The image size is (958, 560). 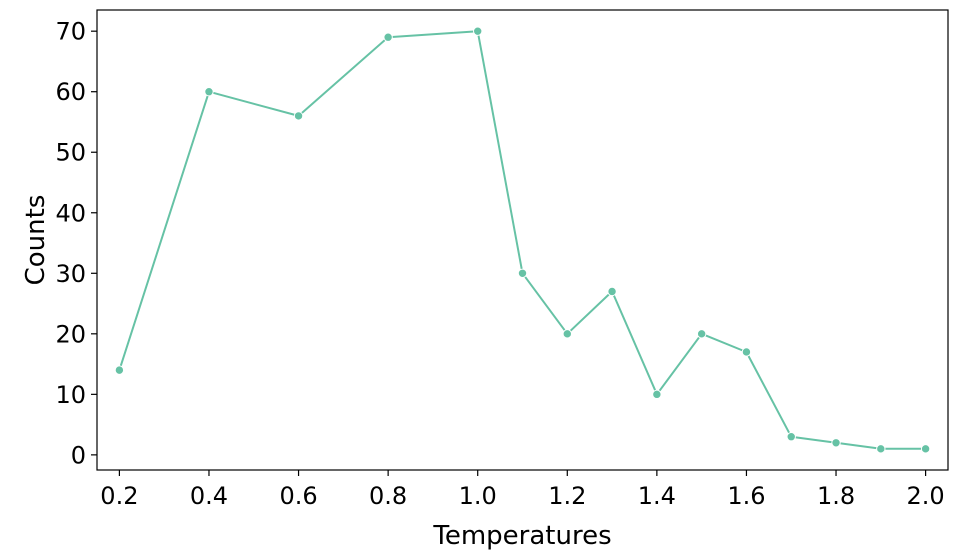 I want to click on x-tick-label: 0.4, so click(x=209, y=496).